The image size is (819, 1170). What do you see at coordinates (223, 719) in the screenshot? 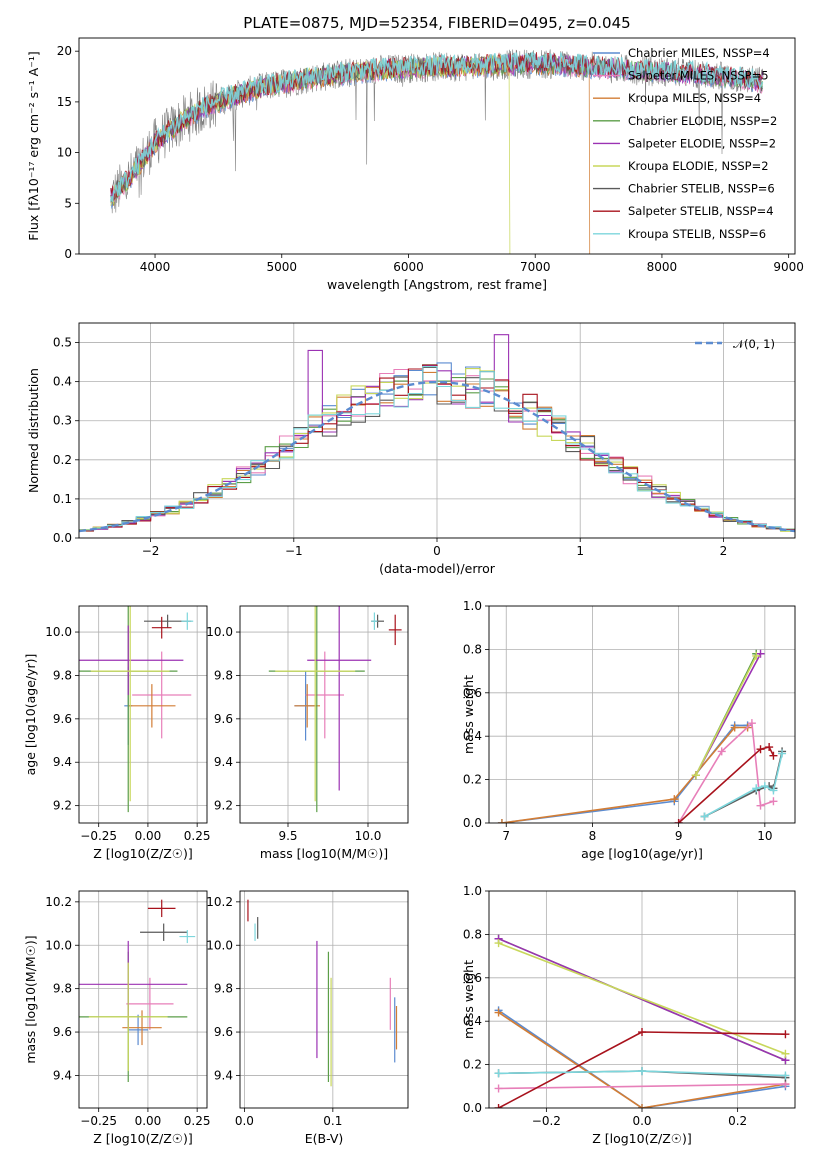
I see `y-tick-label: 9.6` at bounding box center [223, 719].